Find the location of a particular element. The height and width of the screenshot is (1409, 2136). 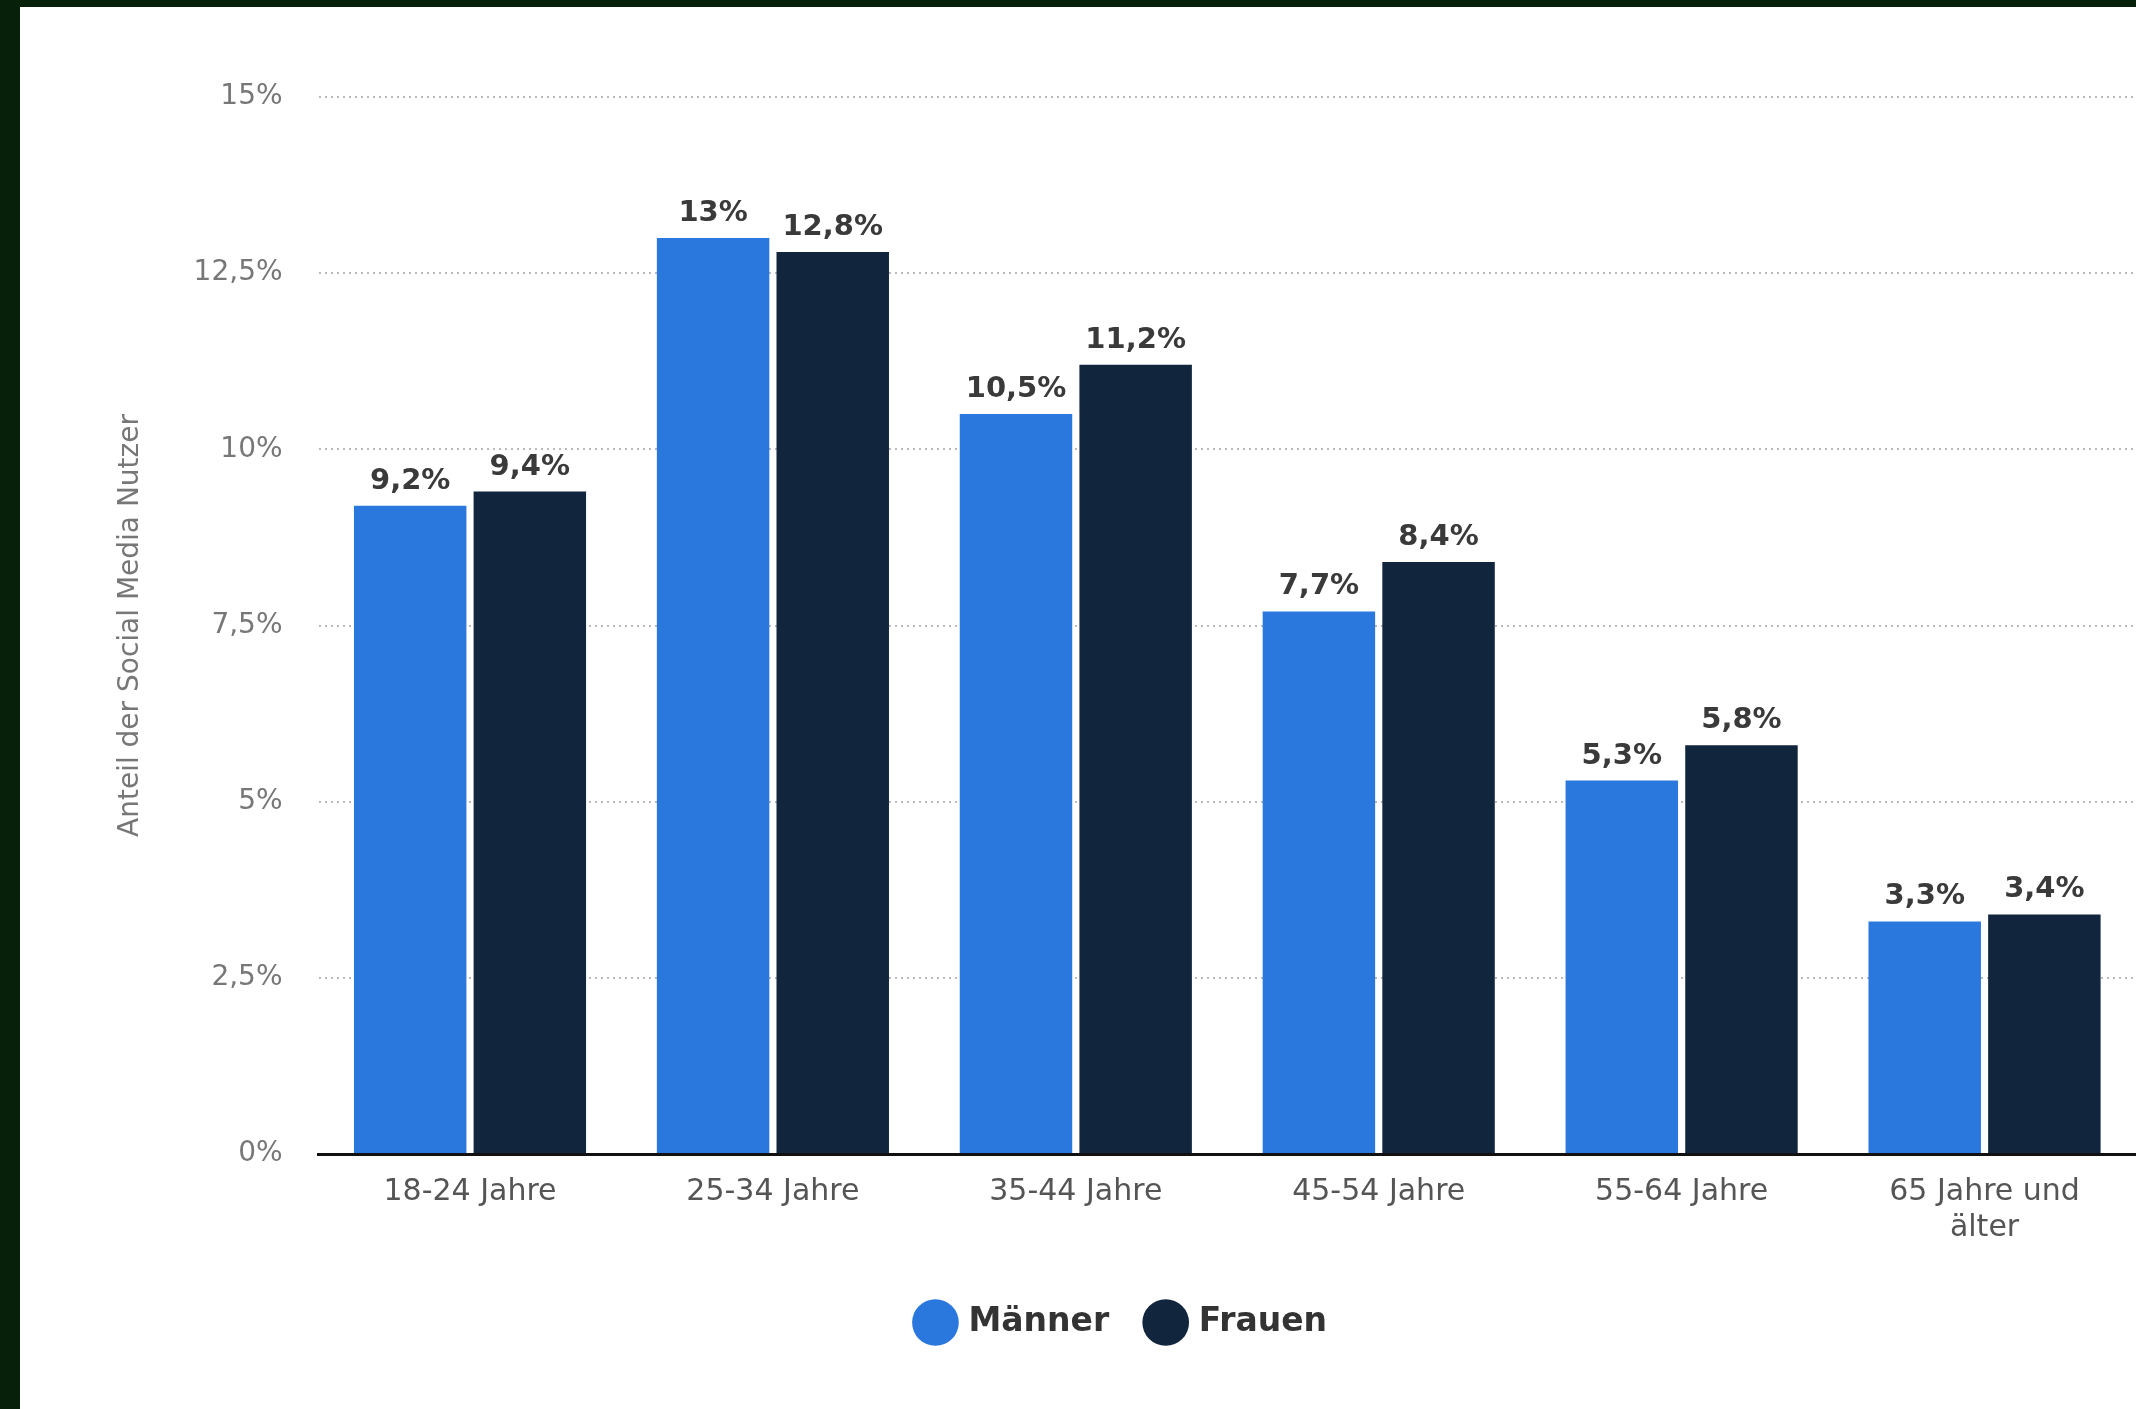

y-tick-label: 10% is located at coordinates (251, 447).